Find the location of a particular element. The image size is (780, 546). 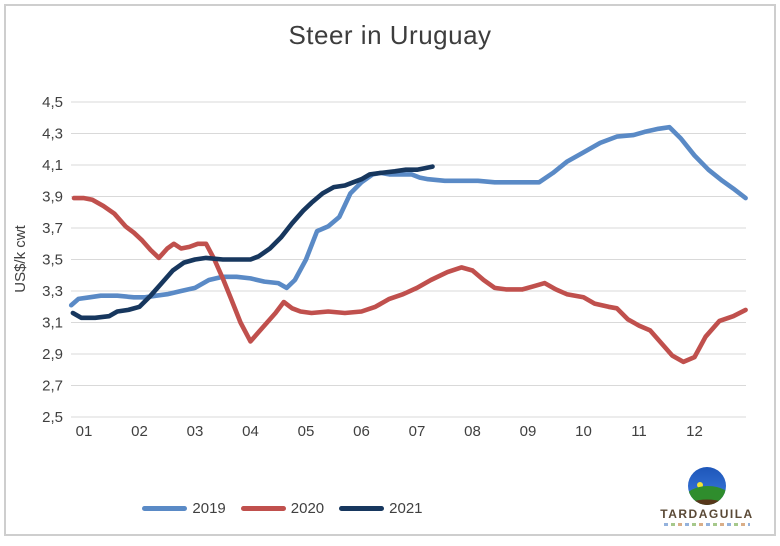

legend: 2019 2020 2021 is located at coordinates (282, 508).